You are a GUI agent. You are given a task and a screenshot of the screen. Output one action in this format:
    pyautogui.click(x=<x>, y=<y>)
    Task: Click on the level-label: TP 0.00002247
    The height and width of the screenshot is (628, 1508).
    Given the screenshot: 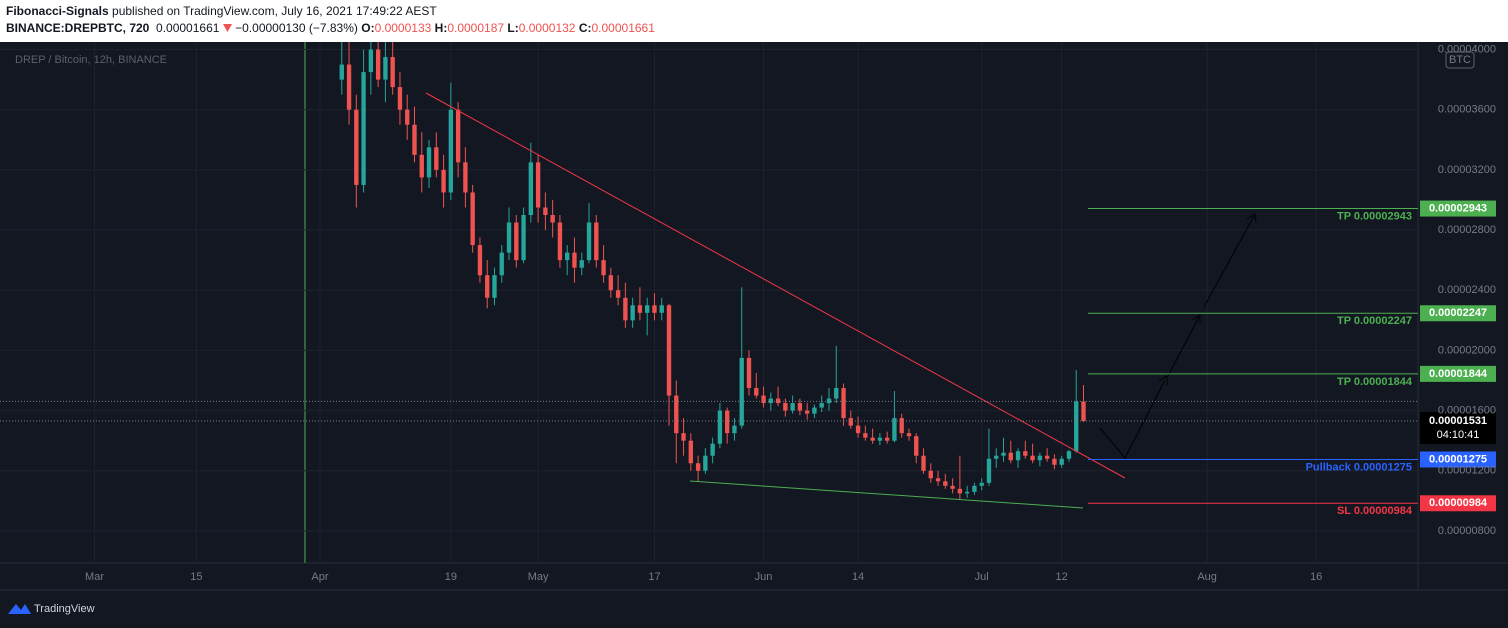 What is the action you would take?
    pyautogui.click(x=1374, y=321)
    